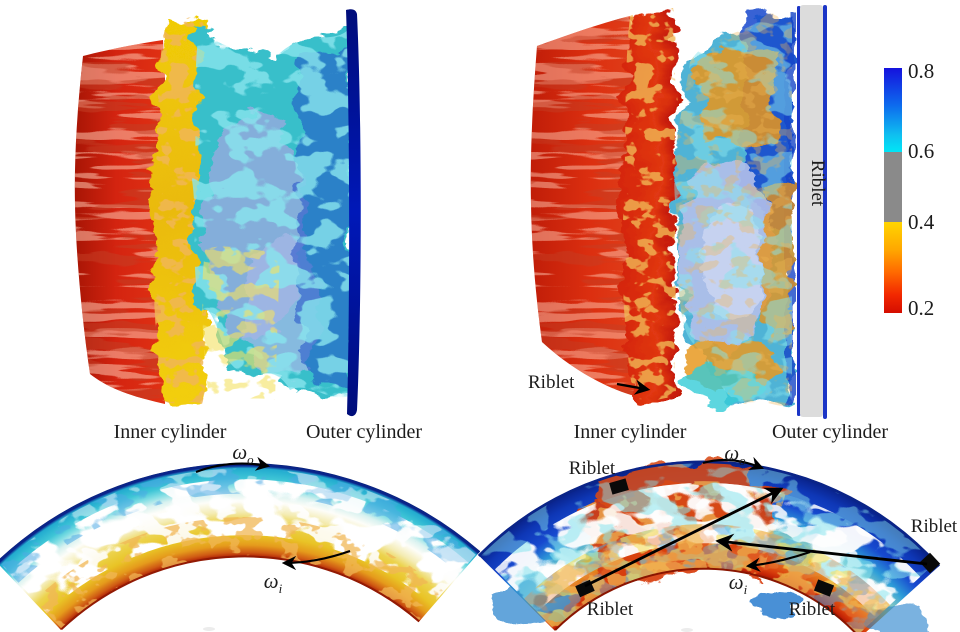 The height and width of the screenshot is (632, 960). What do you see at coordinates (921, 71) in the screenshot?
I see `colorbar-tick-08: 0.8` at bounding box center [921, 71].